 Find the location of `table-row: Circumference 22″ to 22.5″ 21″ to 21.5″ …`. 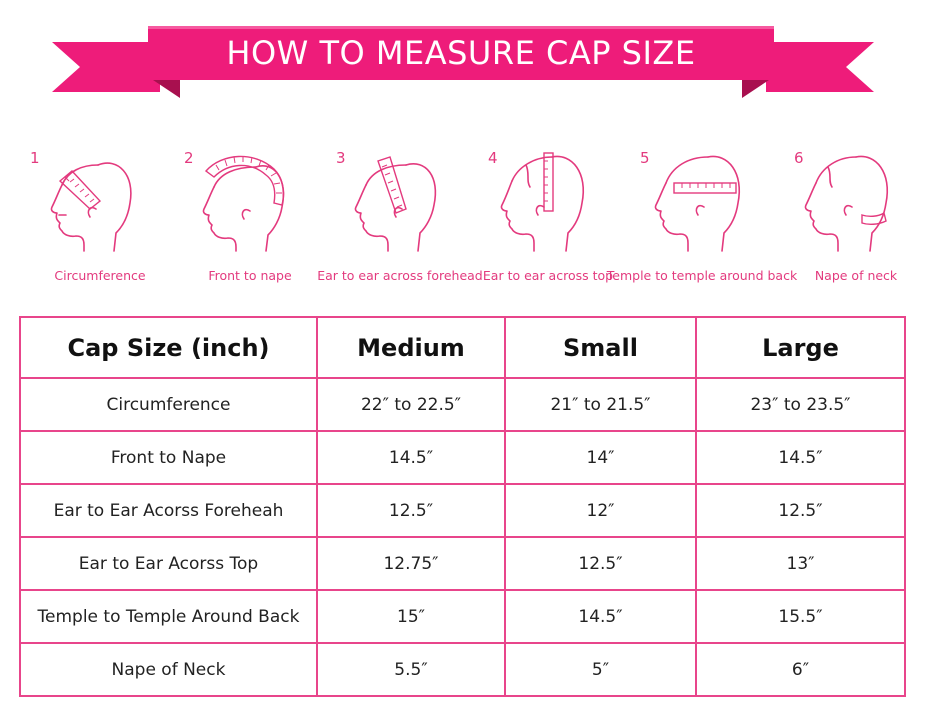

table-row: Circumference 22″ to 22.5″ 21″ to 21.5″ … is located at coordinates (462, 404).